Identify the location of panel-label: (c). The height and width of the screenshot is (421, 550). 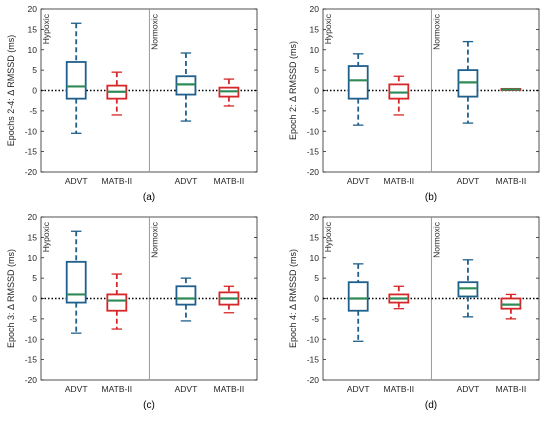
(149, 405).